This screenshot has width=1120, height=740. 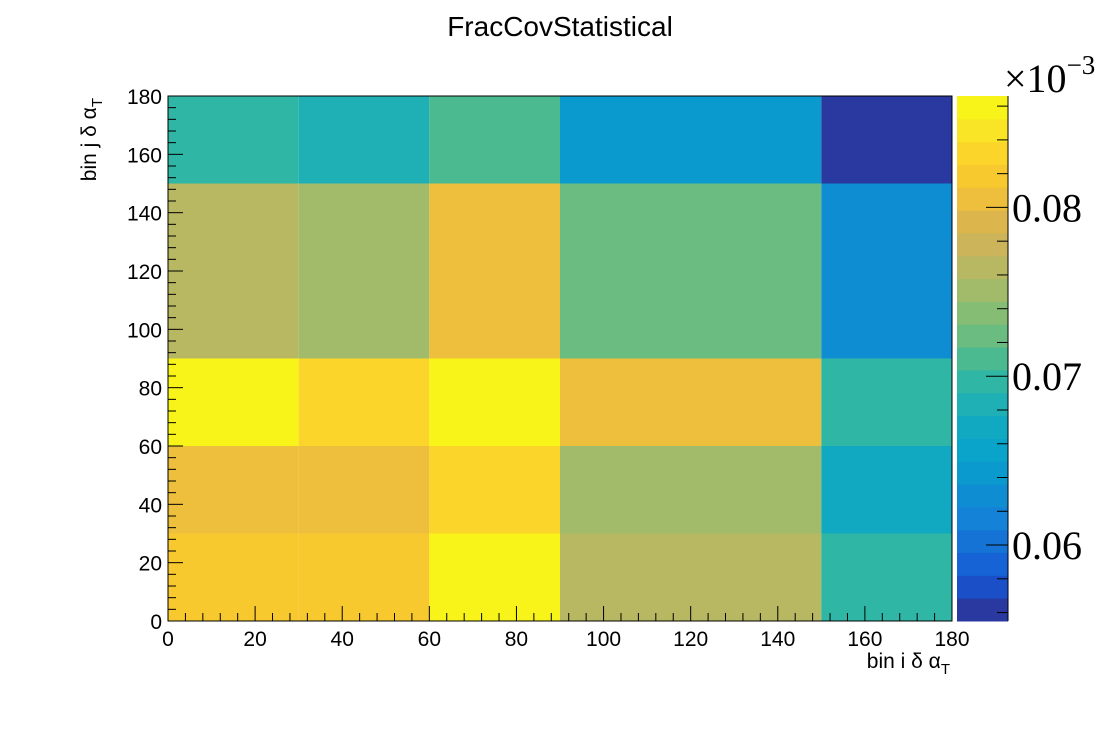 What do you see at coordinates (904, 661) in the screenshot?
I see `x-axis-label-main: bin i δ α` at bounding box center [904, 661].